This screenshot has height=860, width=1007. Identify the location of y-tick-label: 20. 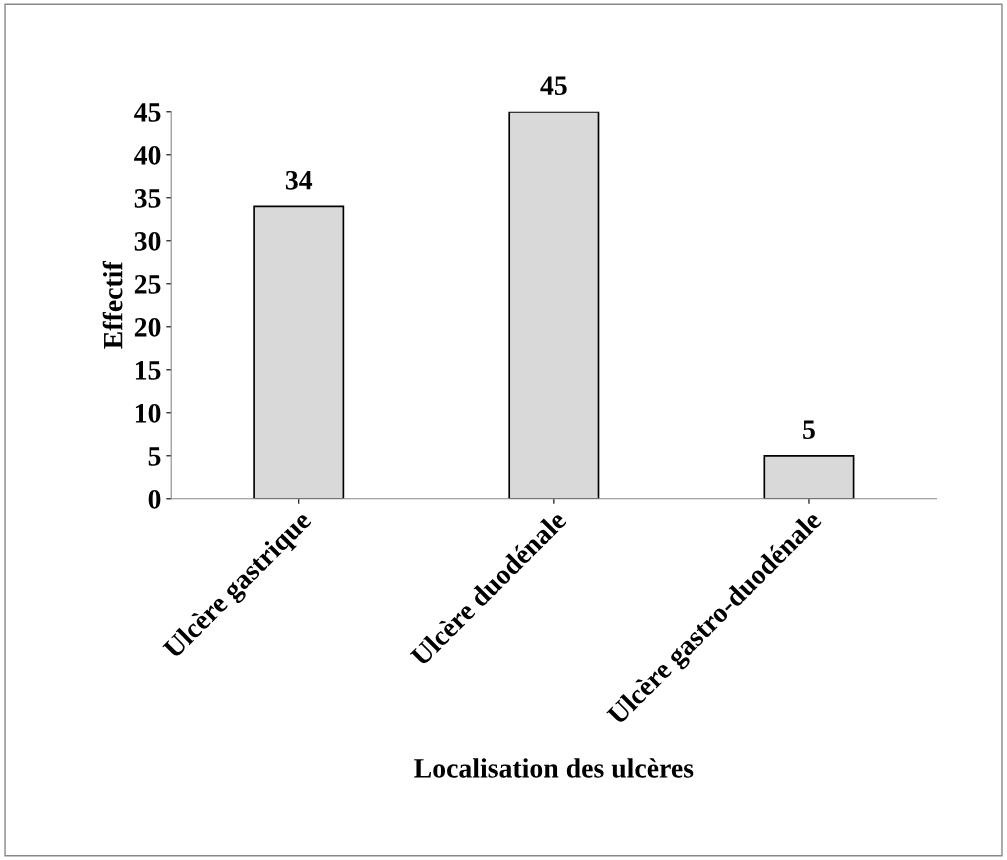
(147, 327).